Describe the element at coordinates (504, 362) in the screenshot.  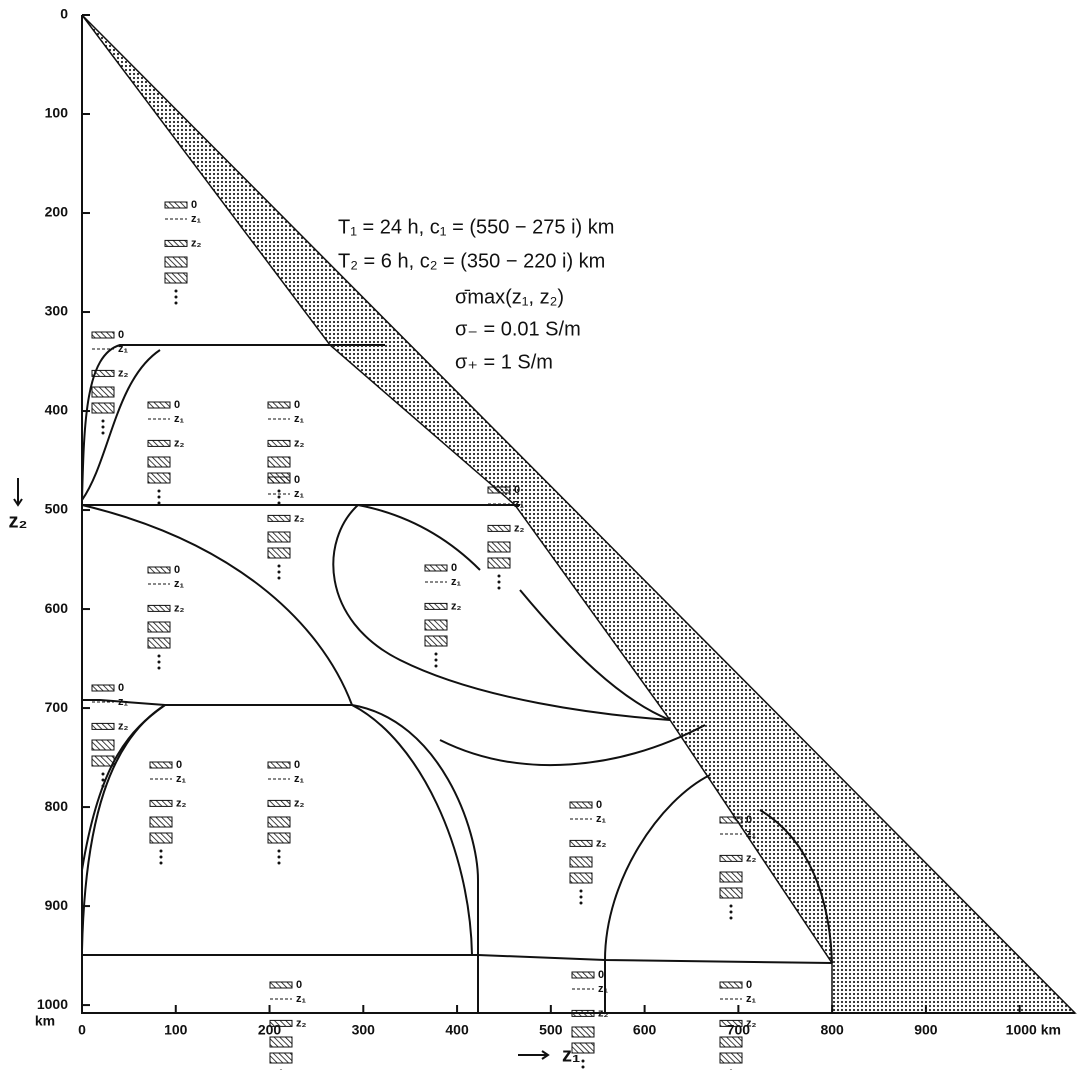
I see `annotation: σ₊ = 1 S/m` at that location.